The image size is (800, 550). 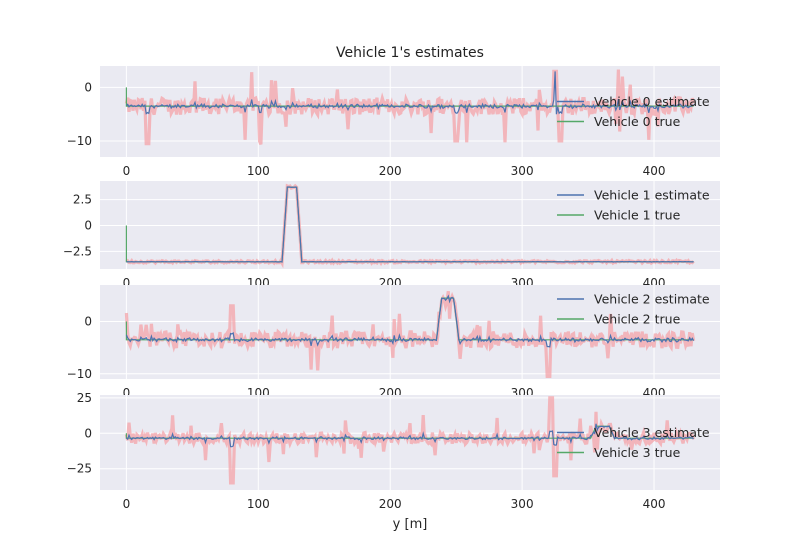 I want to click on chart-title: Vehicle 1's estimates, so click(x=410, y=53).